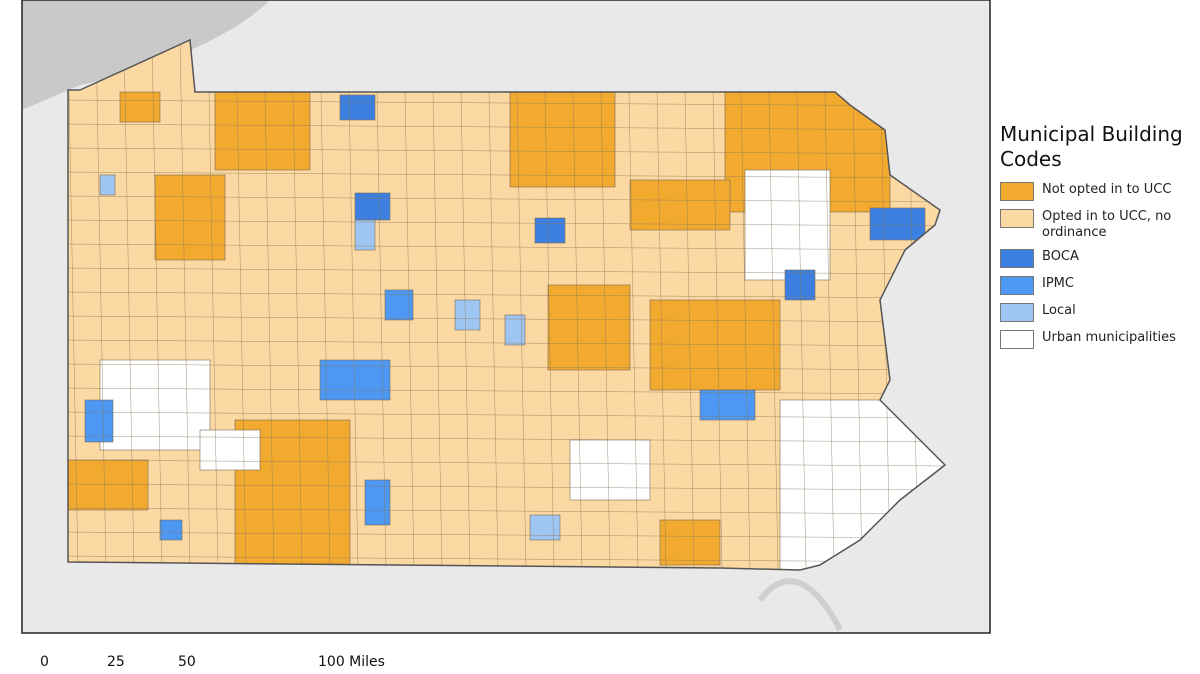  What do you see at coordinates (1107, 189) in the screenshot?
I see `legend-label: Not opted in to UCC` at bounding box center [1107, 189].